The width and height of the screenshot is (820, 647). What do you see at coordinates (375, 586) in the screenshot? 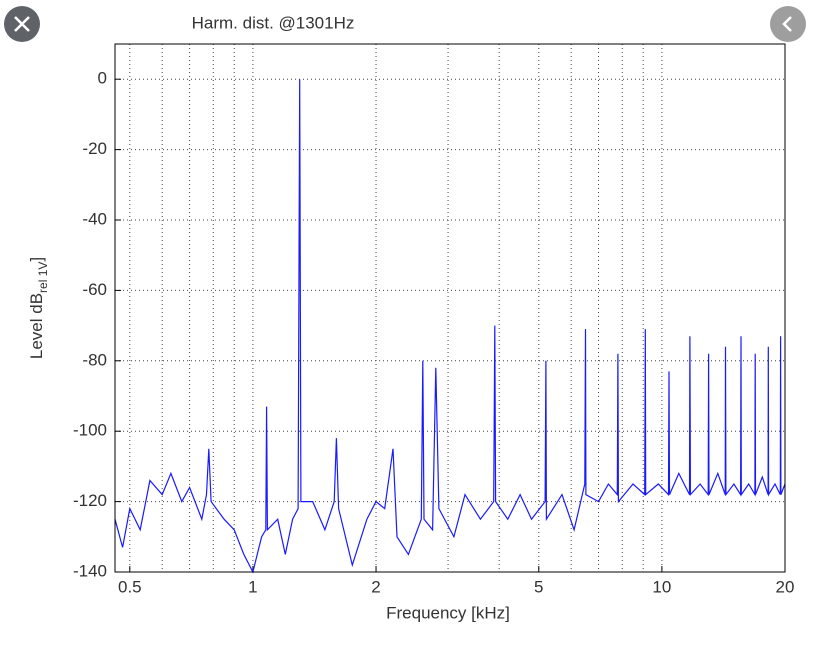
I see `x-tick-label: 2` at bounding box center [375, 586].